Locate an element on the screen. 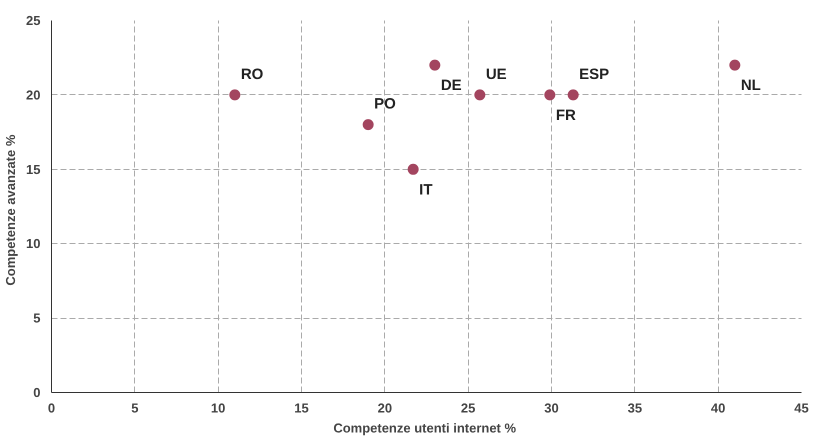 This screenshot has width=821, height=438. annotation: IT is located at coordinates (426, 189).